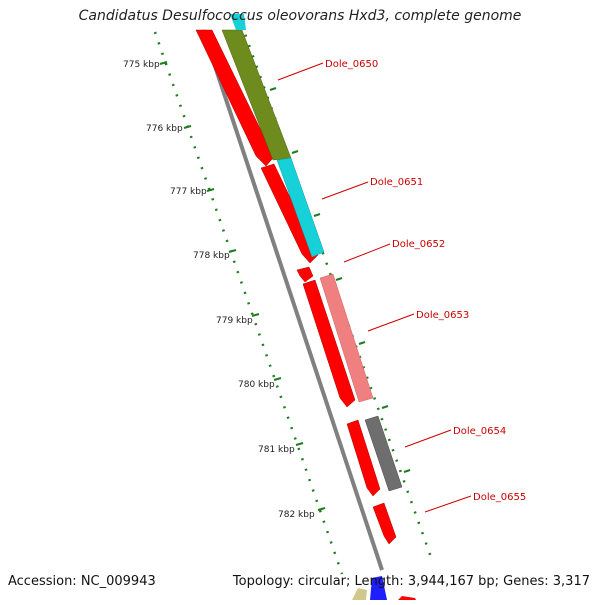 The height and width of the screenshot is (605, 600). I want to click on gene-feature-partial-blue, so click(378, 588).